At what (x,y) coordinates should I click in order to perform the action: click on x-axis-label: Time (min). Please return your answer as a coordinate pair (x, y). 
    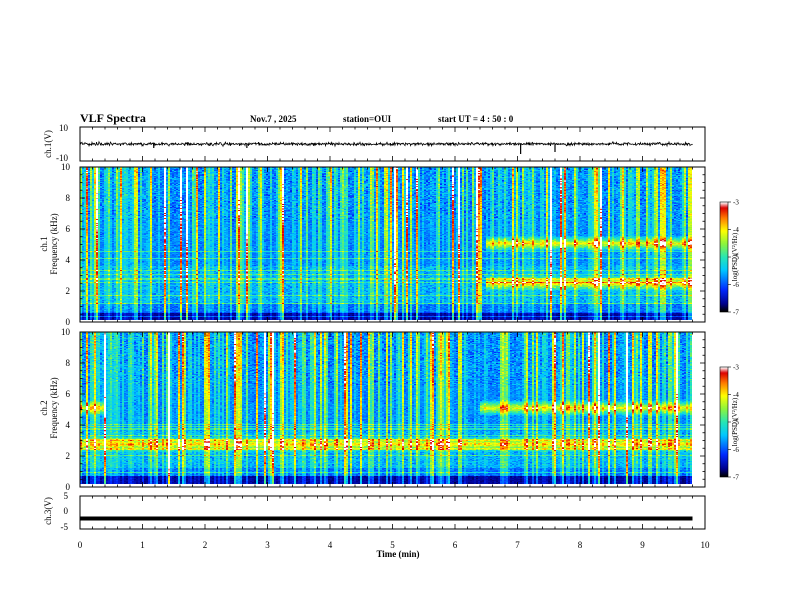
    Looking at the image, I should click on (397, 554).